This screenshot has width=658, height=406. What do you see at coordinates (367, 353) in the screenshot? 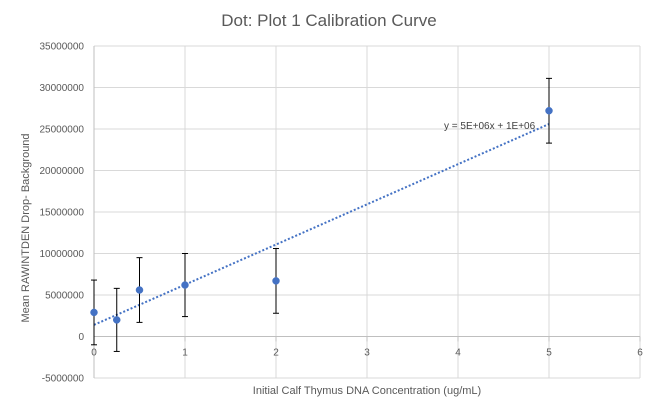
I see `x-tick-label: 3` at bounding box center [367, 353].